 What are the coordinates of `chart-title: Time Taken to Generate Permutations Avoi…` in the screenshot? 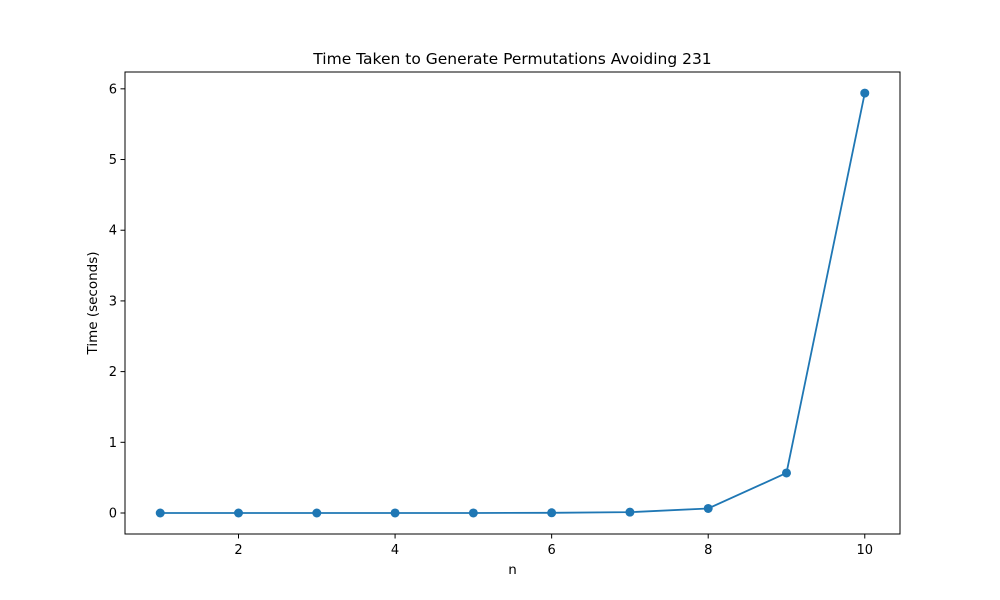 It's located at (511, 59).